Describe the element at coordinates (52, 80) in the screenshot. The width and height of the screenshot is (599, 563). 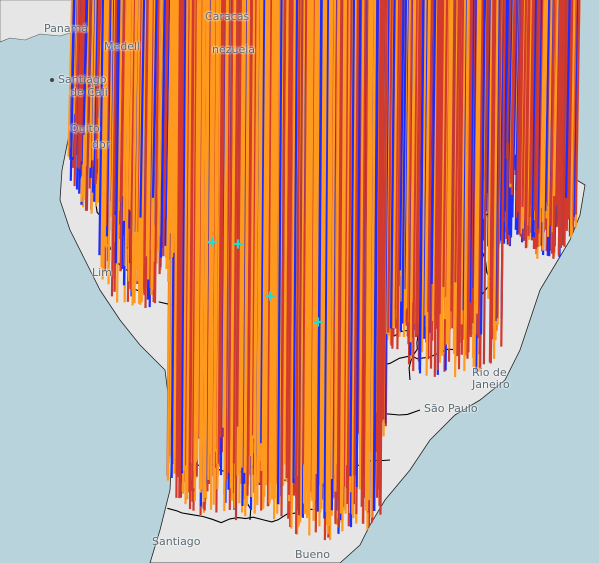
I see `city-dot-santiago` at that location.